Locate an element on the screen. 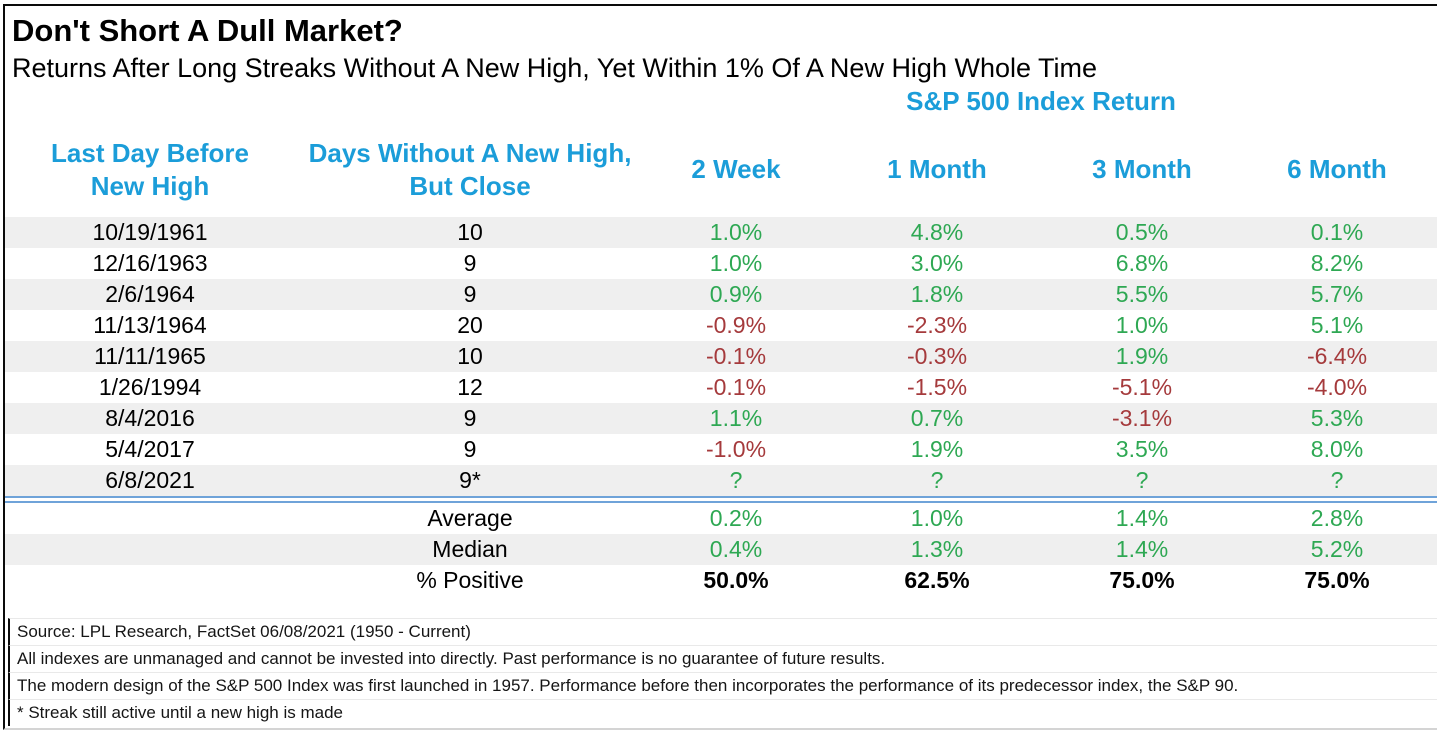 The image size is (1439, 732). summary-label: Median is located at coordinates (470, 548).